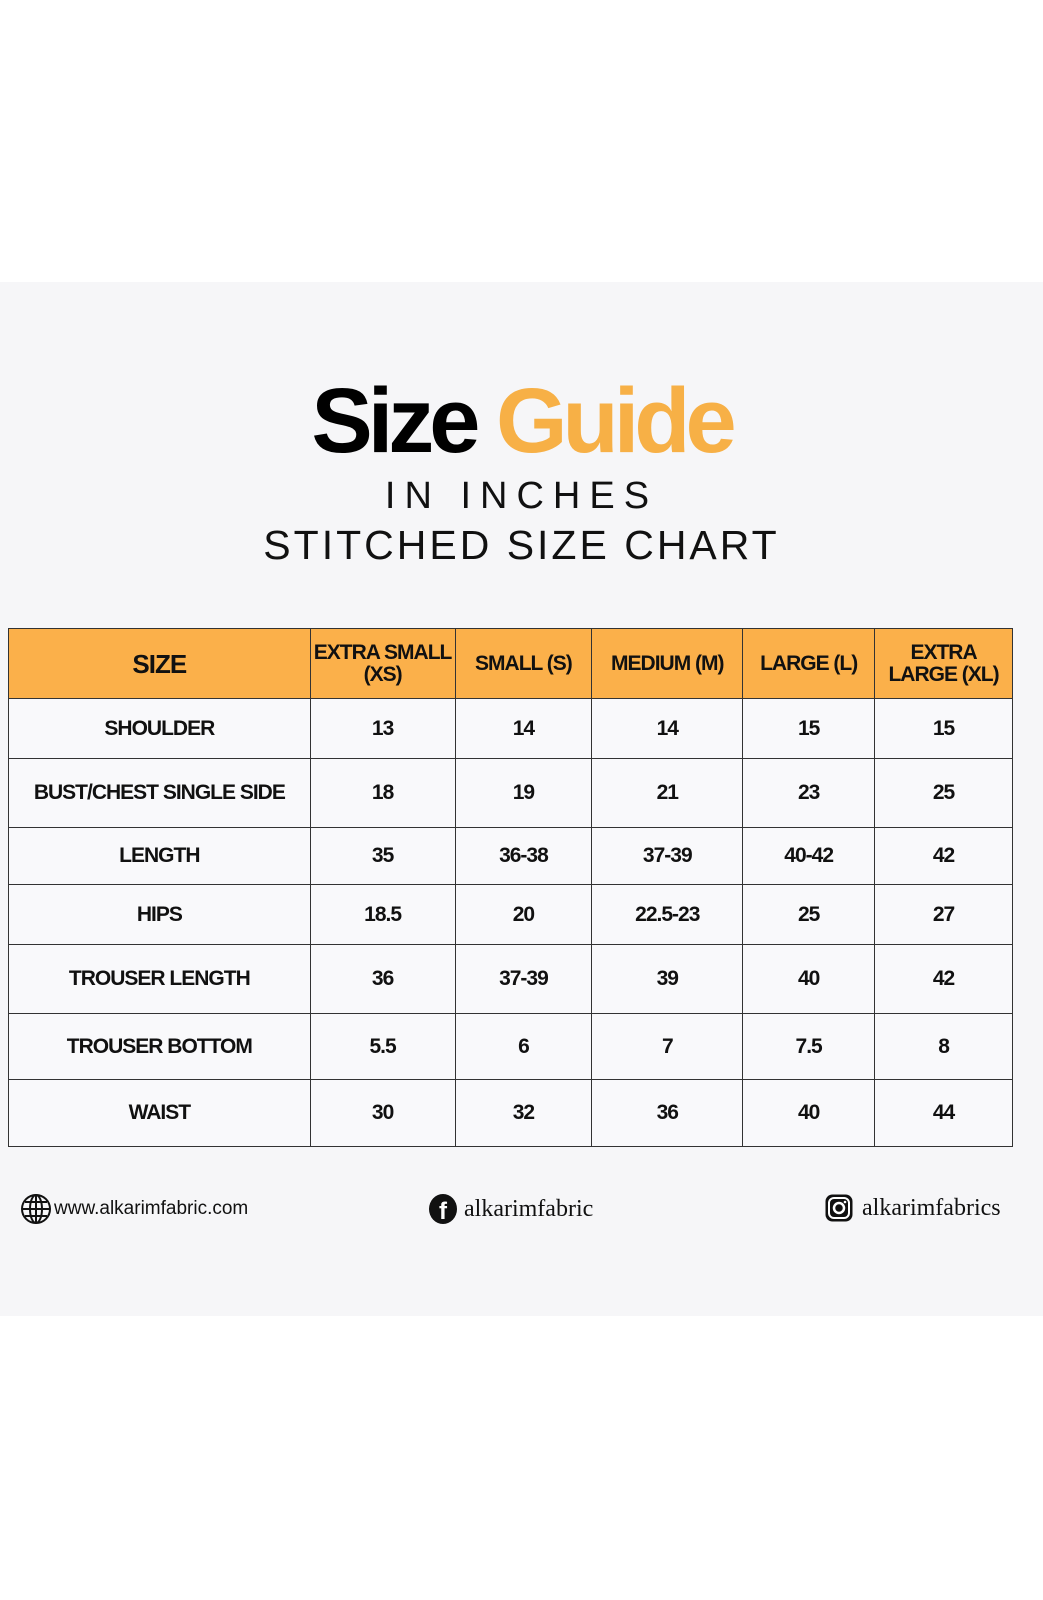 Image resolution: width=1043 pixels, height=1600 pixels. I want to click on table-row: HIPS 18.5 20 22.5-23 25 27, so click(510, 914).